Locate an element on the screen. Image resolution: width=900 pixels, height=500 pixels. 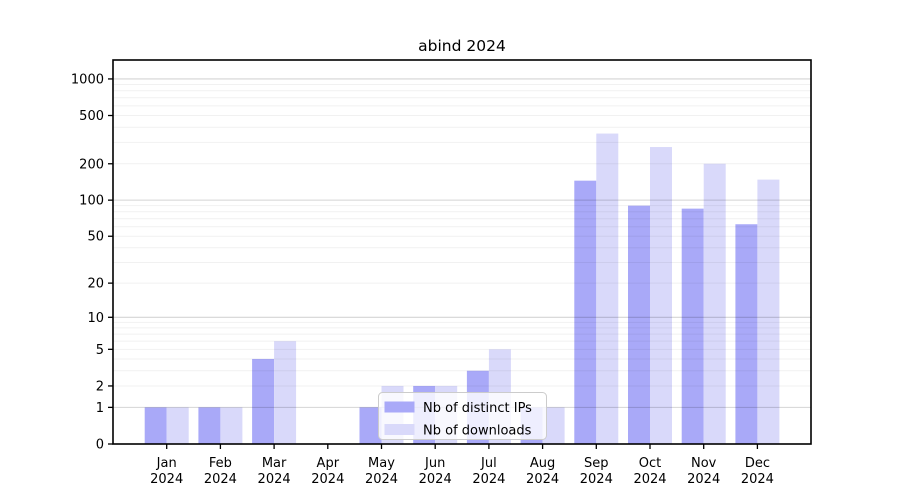
bar-nb-of-downloads-sep is located at coordinates (607, 288).